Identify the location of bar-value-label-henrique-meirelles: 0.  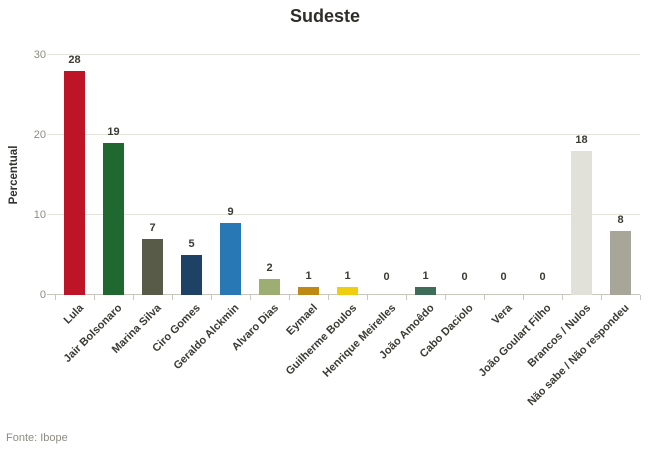
(386, 277).